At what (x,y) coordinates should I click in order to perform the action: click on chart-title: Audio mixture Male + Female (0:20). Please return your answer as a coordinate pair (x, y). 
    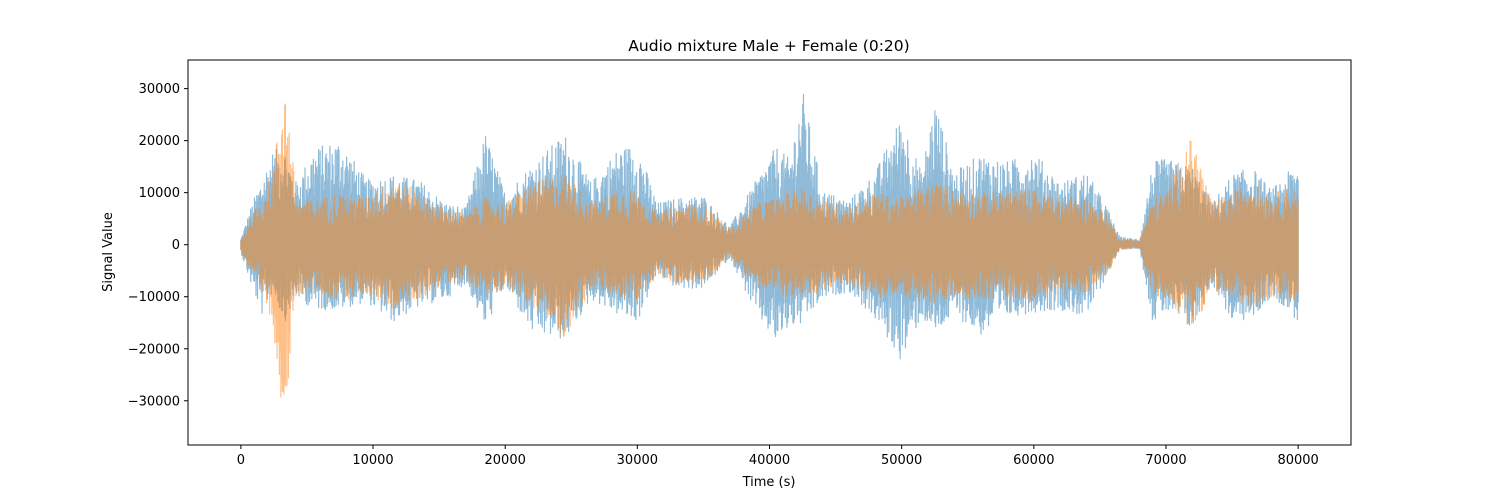
    Looking at the image, I should click on (768, 46).